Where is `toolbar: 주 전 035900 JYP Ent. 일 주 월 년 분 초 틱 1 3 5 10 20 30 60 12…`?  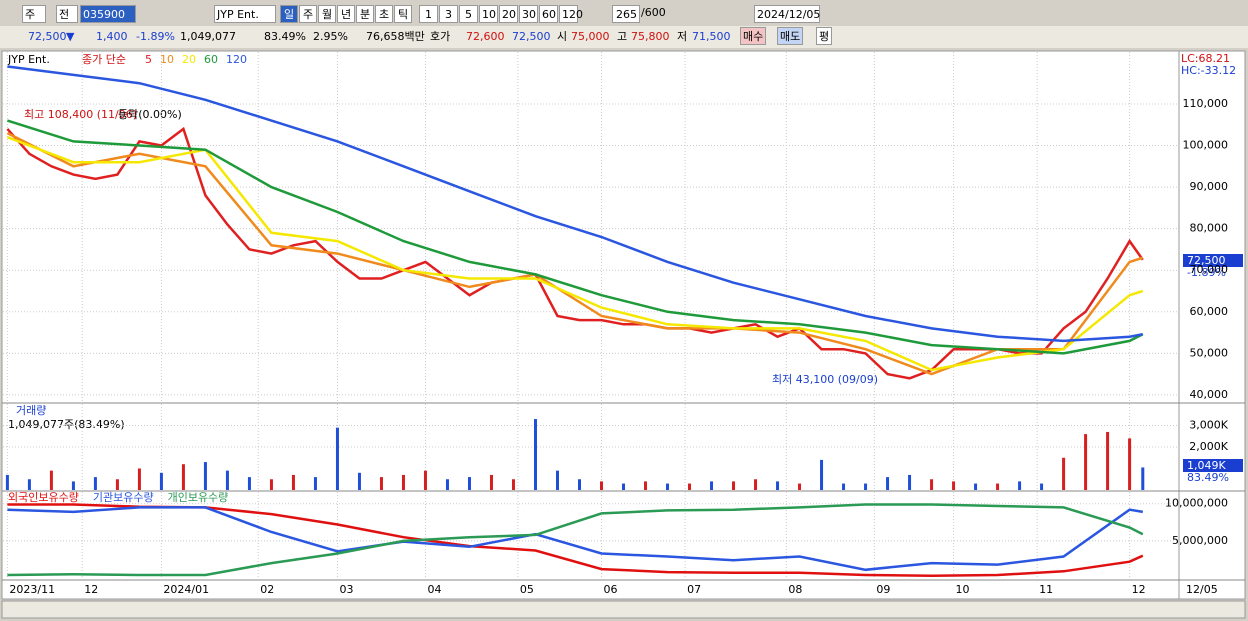
toolbar: 주 전 035900 JYP Ent. 일 주 월 년 분 초 틱 1 3 5 10 20 30 60 12… is located at coordinates (624, 14).